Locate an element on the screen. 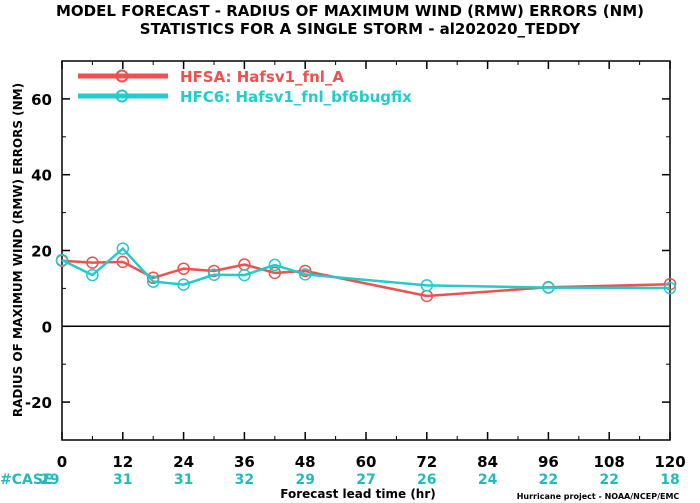 This screenshot has height=503, width=700. legend-marker-hfc6 is located at coordinates (122, 96).